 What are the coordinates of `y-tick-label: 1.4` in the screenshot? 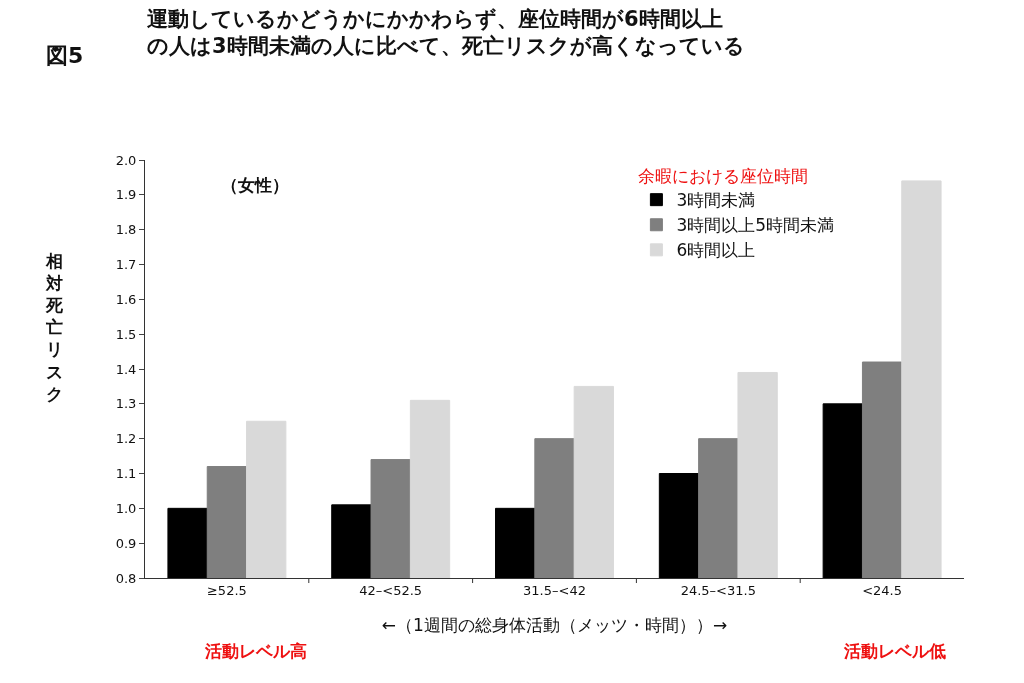 It's located at (126, 369).